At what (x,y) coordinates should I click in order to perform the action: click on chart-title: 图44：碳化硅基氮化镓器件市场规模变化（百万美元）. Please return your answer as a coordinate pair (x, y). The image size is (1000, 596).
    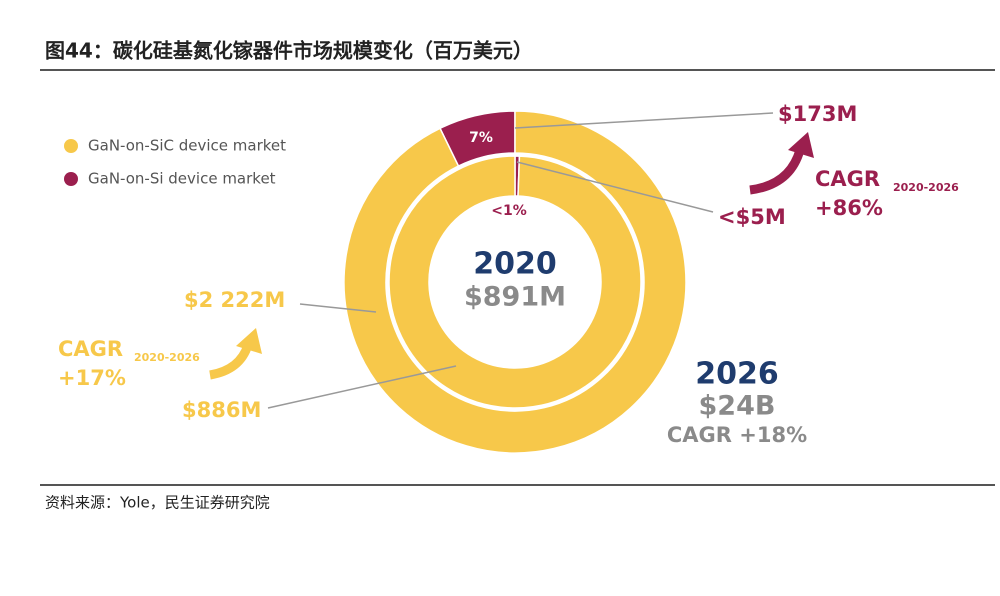
    Looking at the image, I should click on (289, 51).